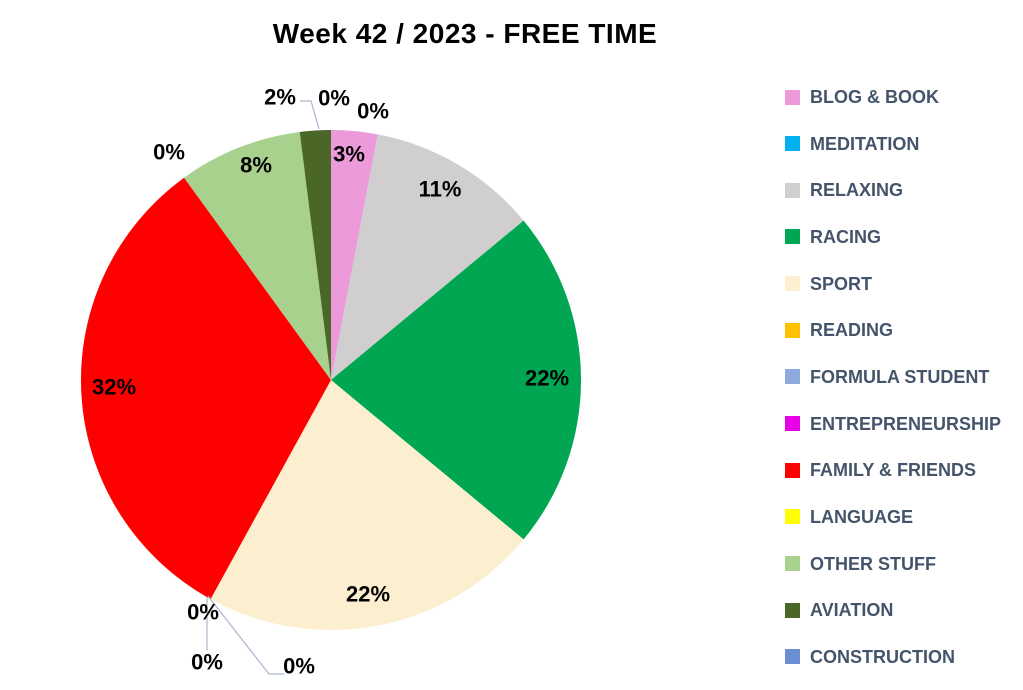  I want to click on pie-slice-sport, so click(367, 505).